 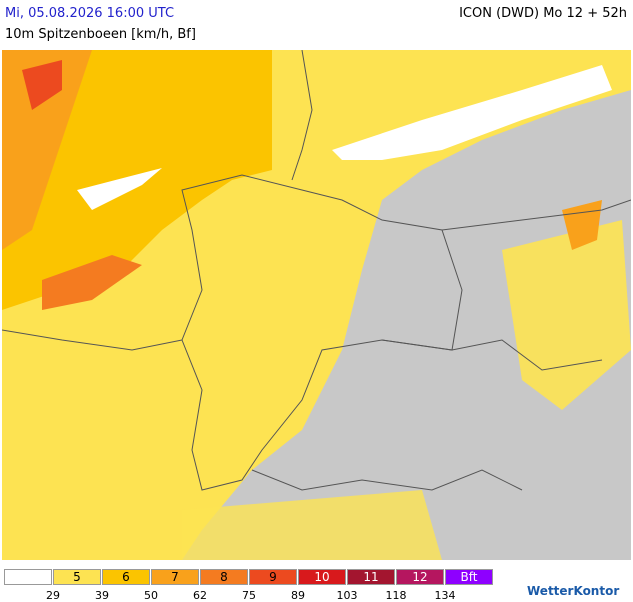 I want to click on legend-box: 7, so click(x=175, y=577).